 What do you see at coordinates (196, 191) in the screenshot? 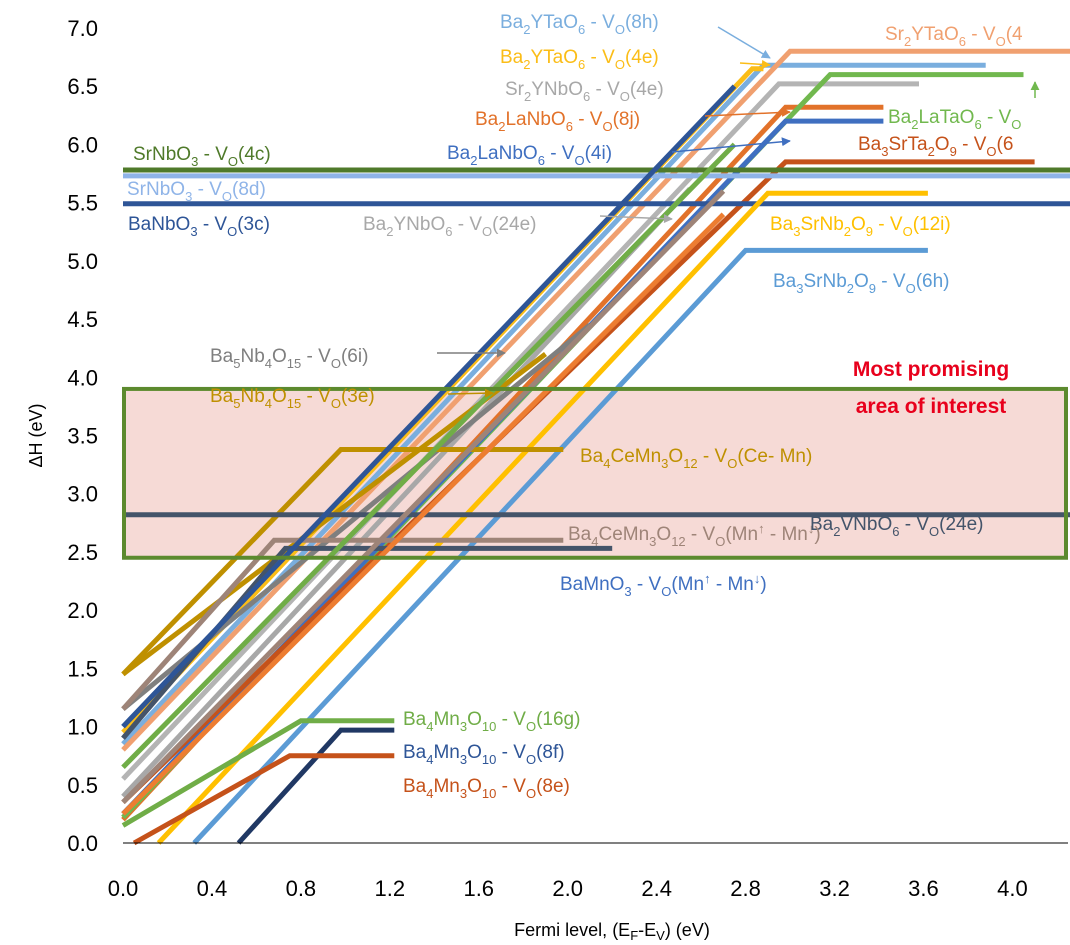
I see `series-label-srnbo3-vo-8d: SrNbO3 - VO(8d)` at bounding box center [196, 191].